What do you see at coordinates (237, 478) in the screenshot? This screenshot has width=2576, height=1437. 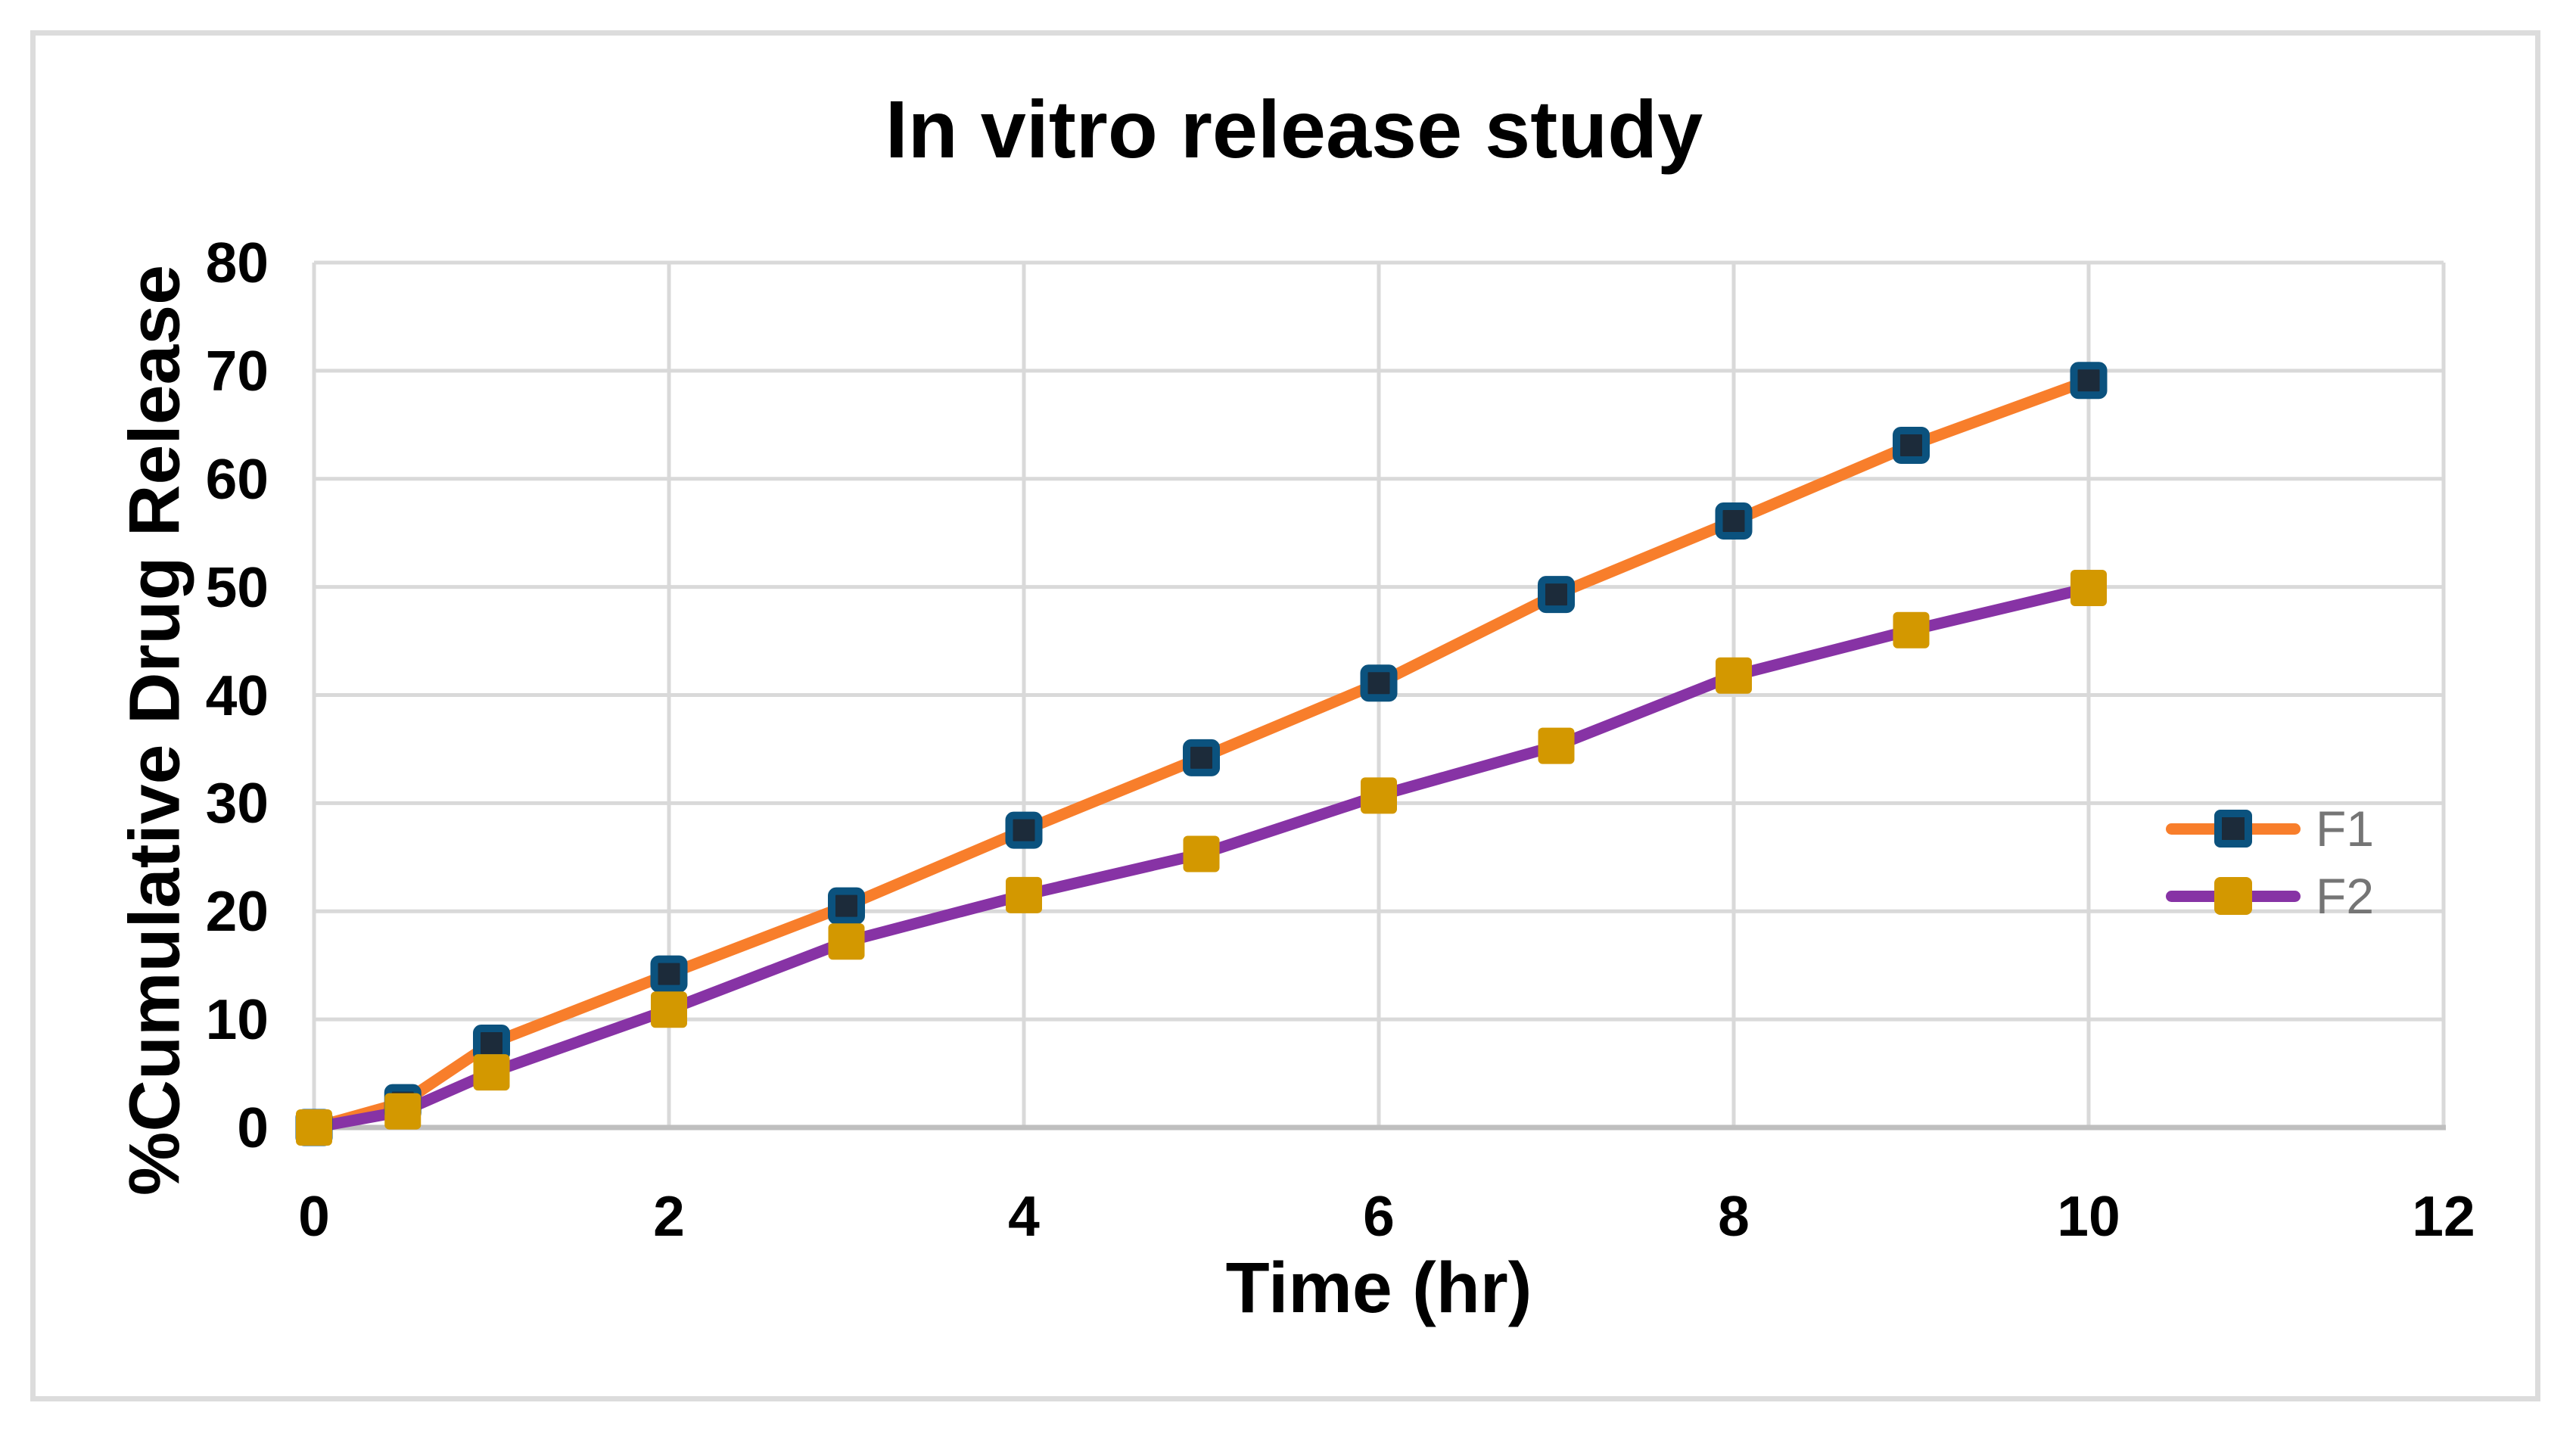 I see `y-tick-label: 60` at bounding box center [237, 478].